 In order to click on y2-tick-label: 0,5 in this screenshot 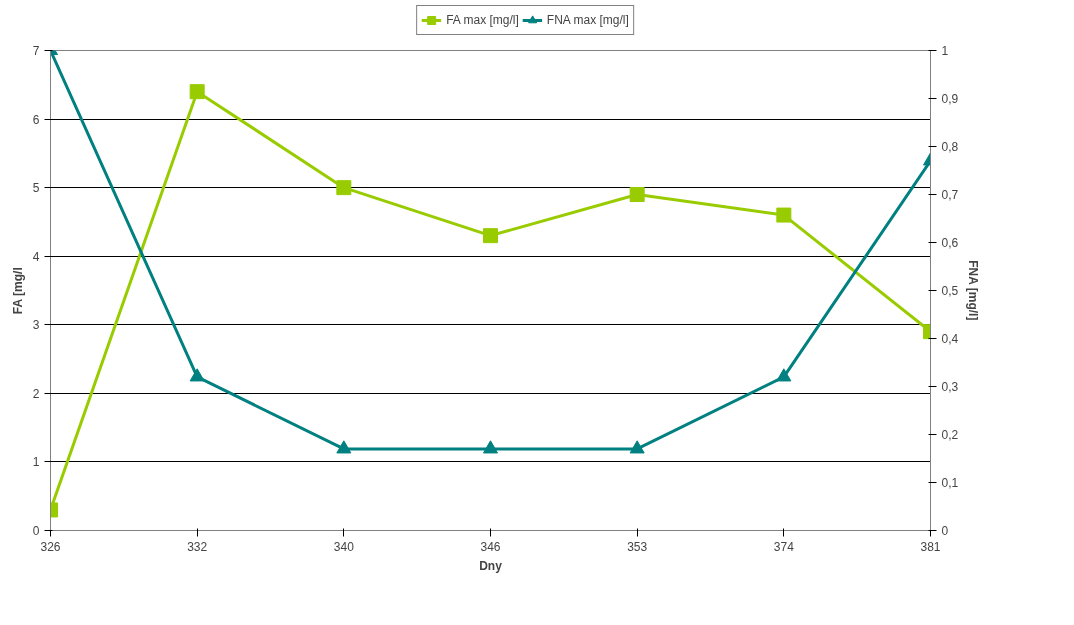, I will do `click(950, 291)`.